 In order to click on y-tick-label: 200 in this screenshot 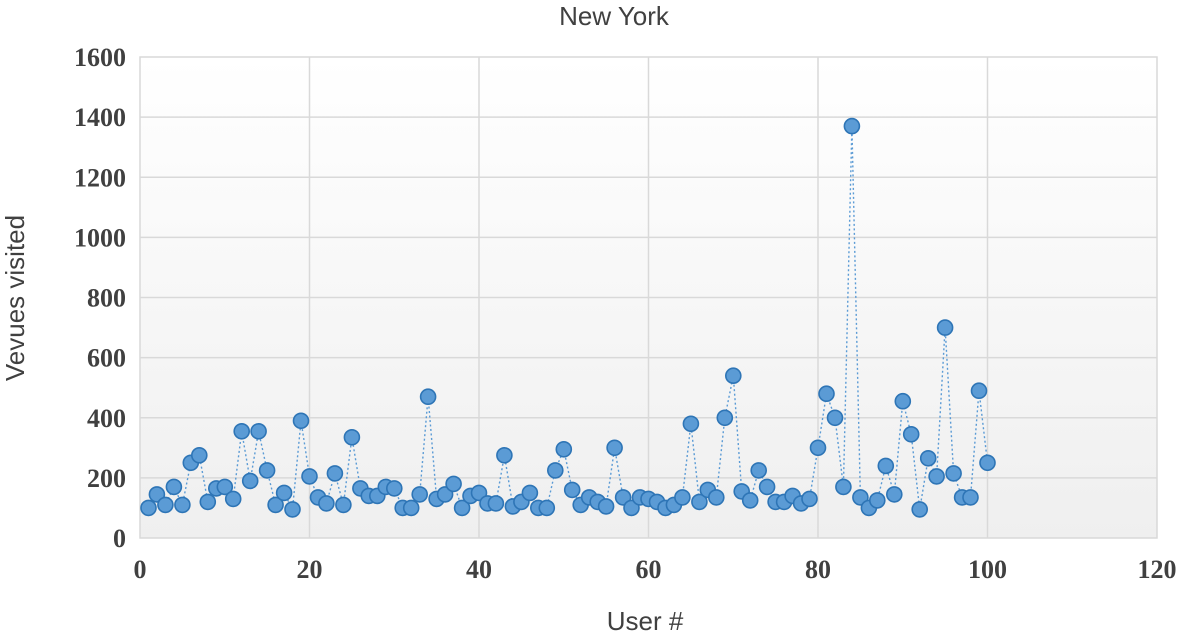, I will do `click(106, 478)`.